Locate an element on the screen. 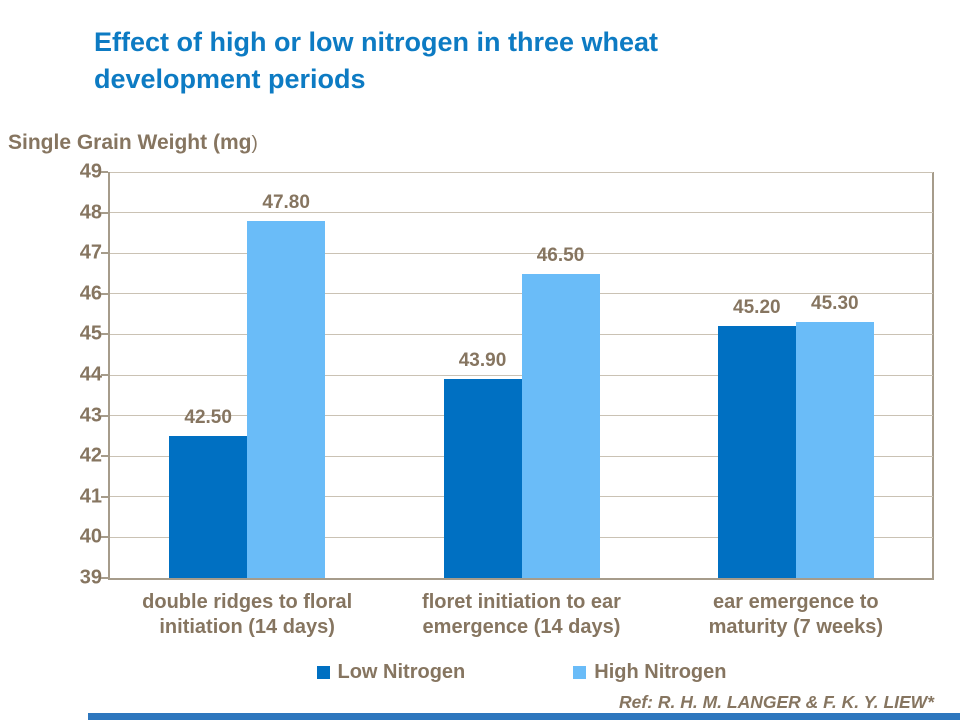  y-axis-tick-label: 45 is located at coordinates (90, 333).